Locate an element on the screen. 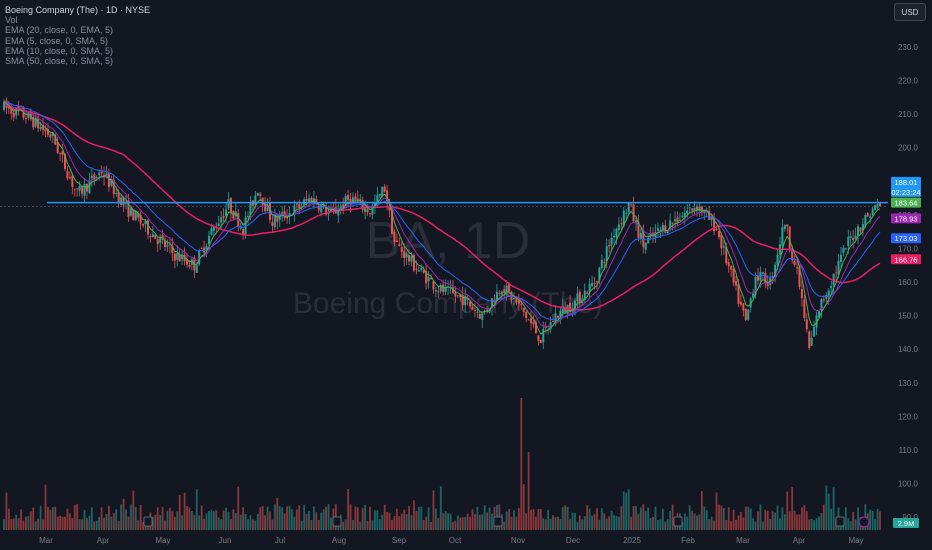 This screenshot has width=932, height=550. legend-ema5: EMA (5, close, 0, SMA, 5) is located at coordinates (57, 40).